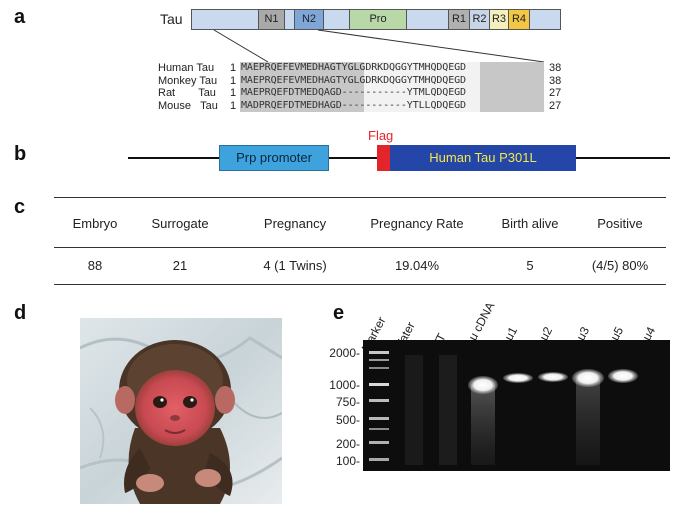 The height and width of the screenshot is (514, 690). I want to click on panel-letter-c: c, so click(20, 207).